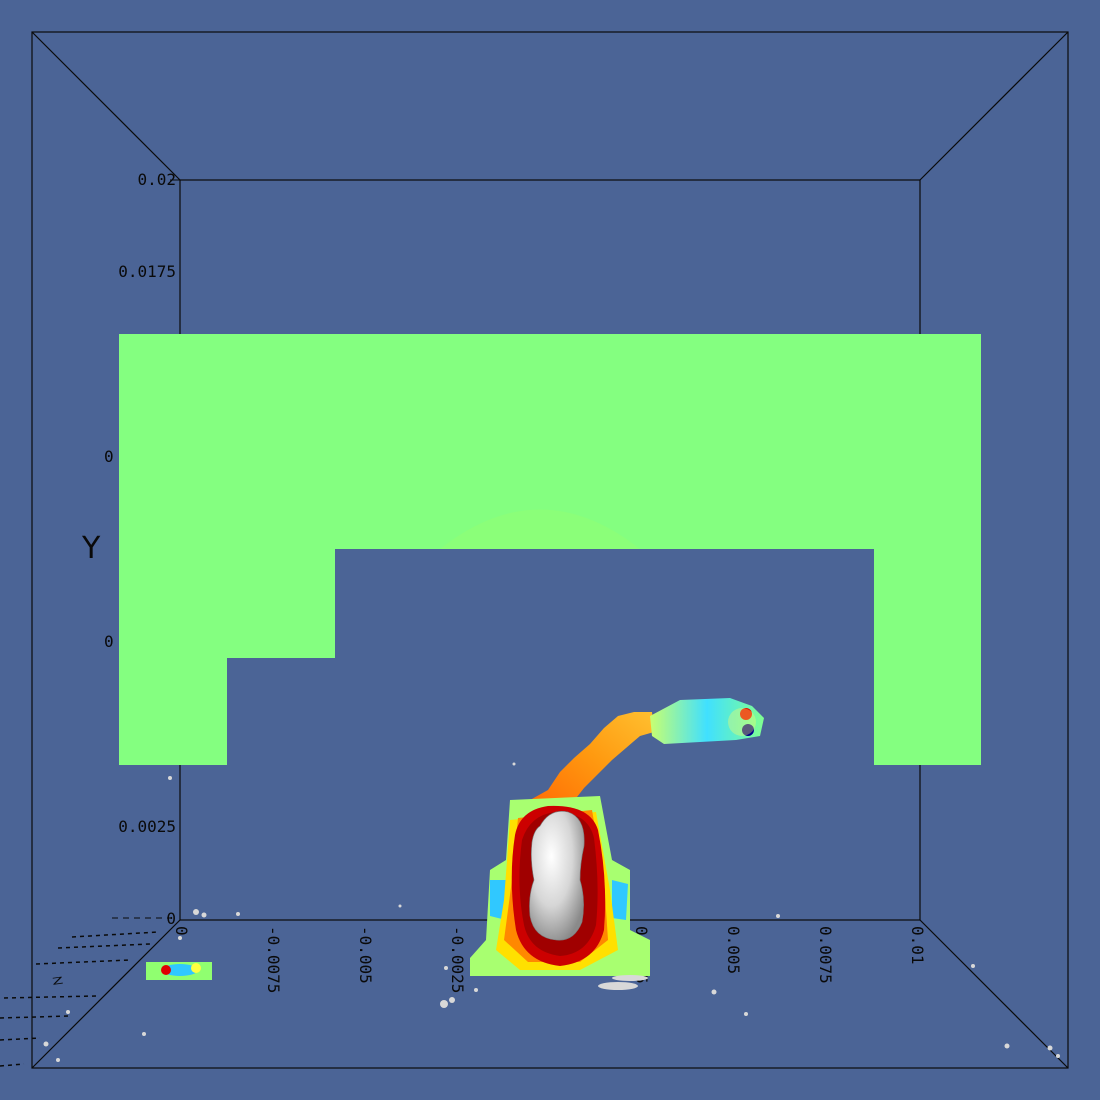 The width and height of the screenshot is (1100, 1100). Describe the element at coordinates (273, 959) in the screenshot. I see `x-tick-label: -0.0075` at that location.